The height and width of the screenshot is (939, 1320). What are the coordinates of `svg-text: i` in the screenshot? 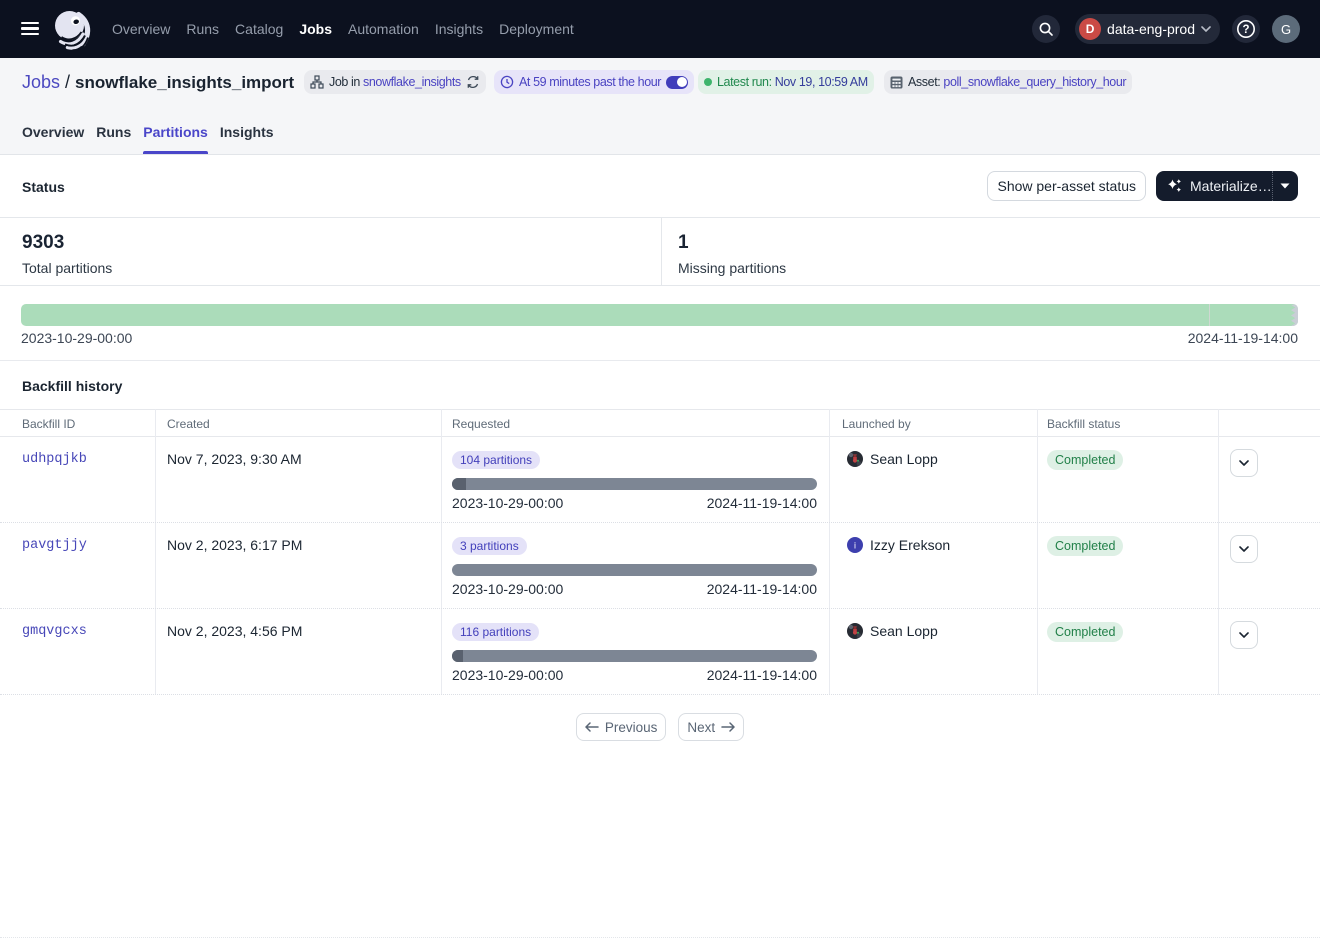 It's located at (855, 546).